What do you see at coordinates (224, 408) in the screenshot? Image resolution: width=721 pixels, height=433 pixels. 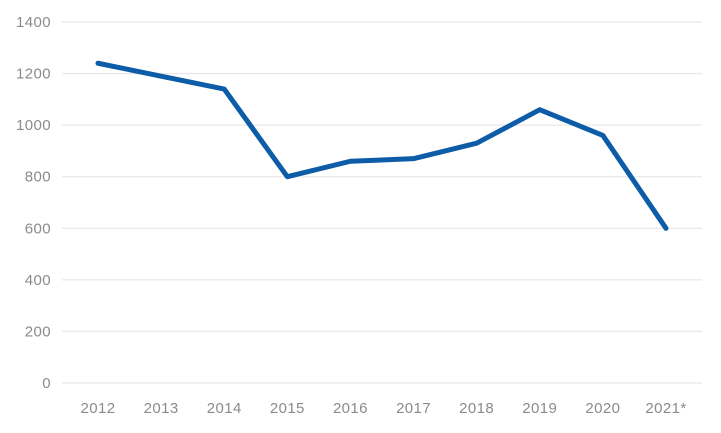 I see `x-axis-tick-label: 2014` at bounding box center [224, 408].